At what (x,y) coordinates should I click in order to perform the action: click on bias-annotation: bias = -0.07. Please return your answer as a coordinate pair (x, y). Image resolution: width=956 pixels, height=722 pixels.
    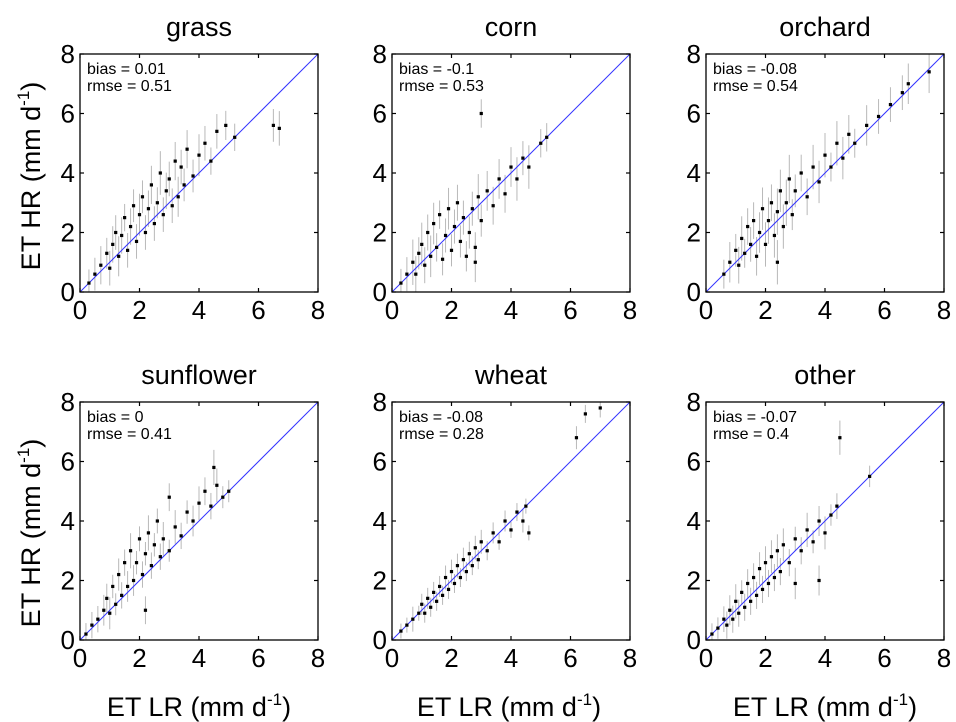
    Looking at the image, I should click on (755, 417).